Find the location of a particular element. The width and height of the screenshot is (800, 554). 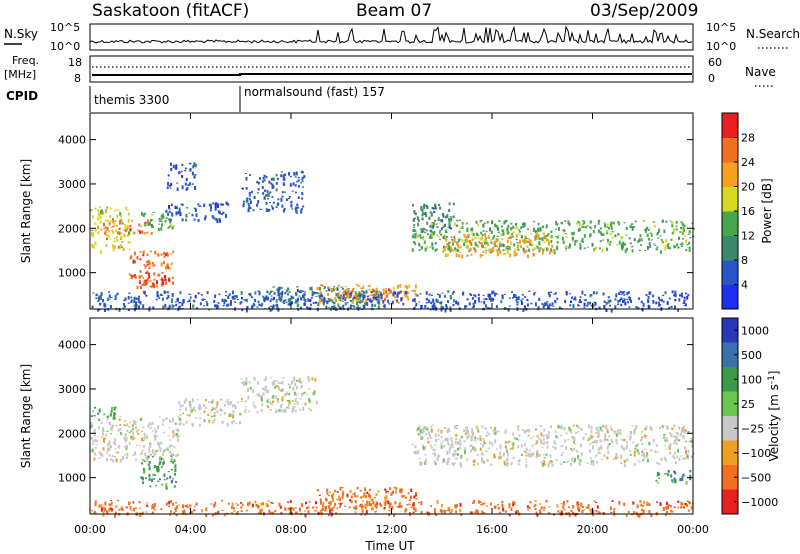

velocity-ytick-label-2: 3000 is located at coordinates (72, 389).